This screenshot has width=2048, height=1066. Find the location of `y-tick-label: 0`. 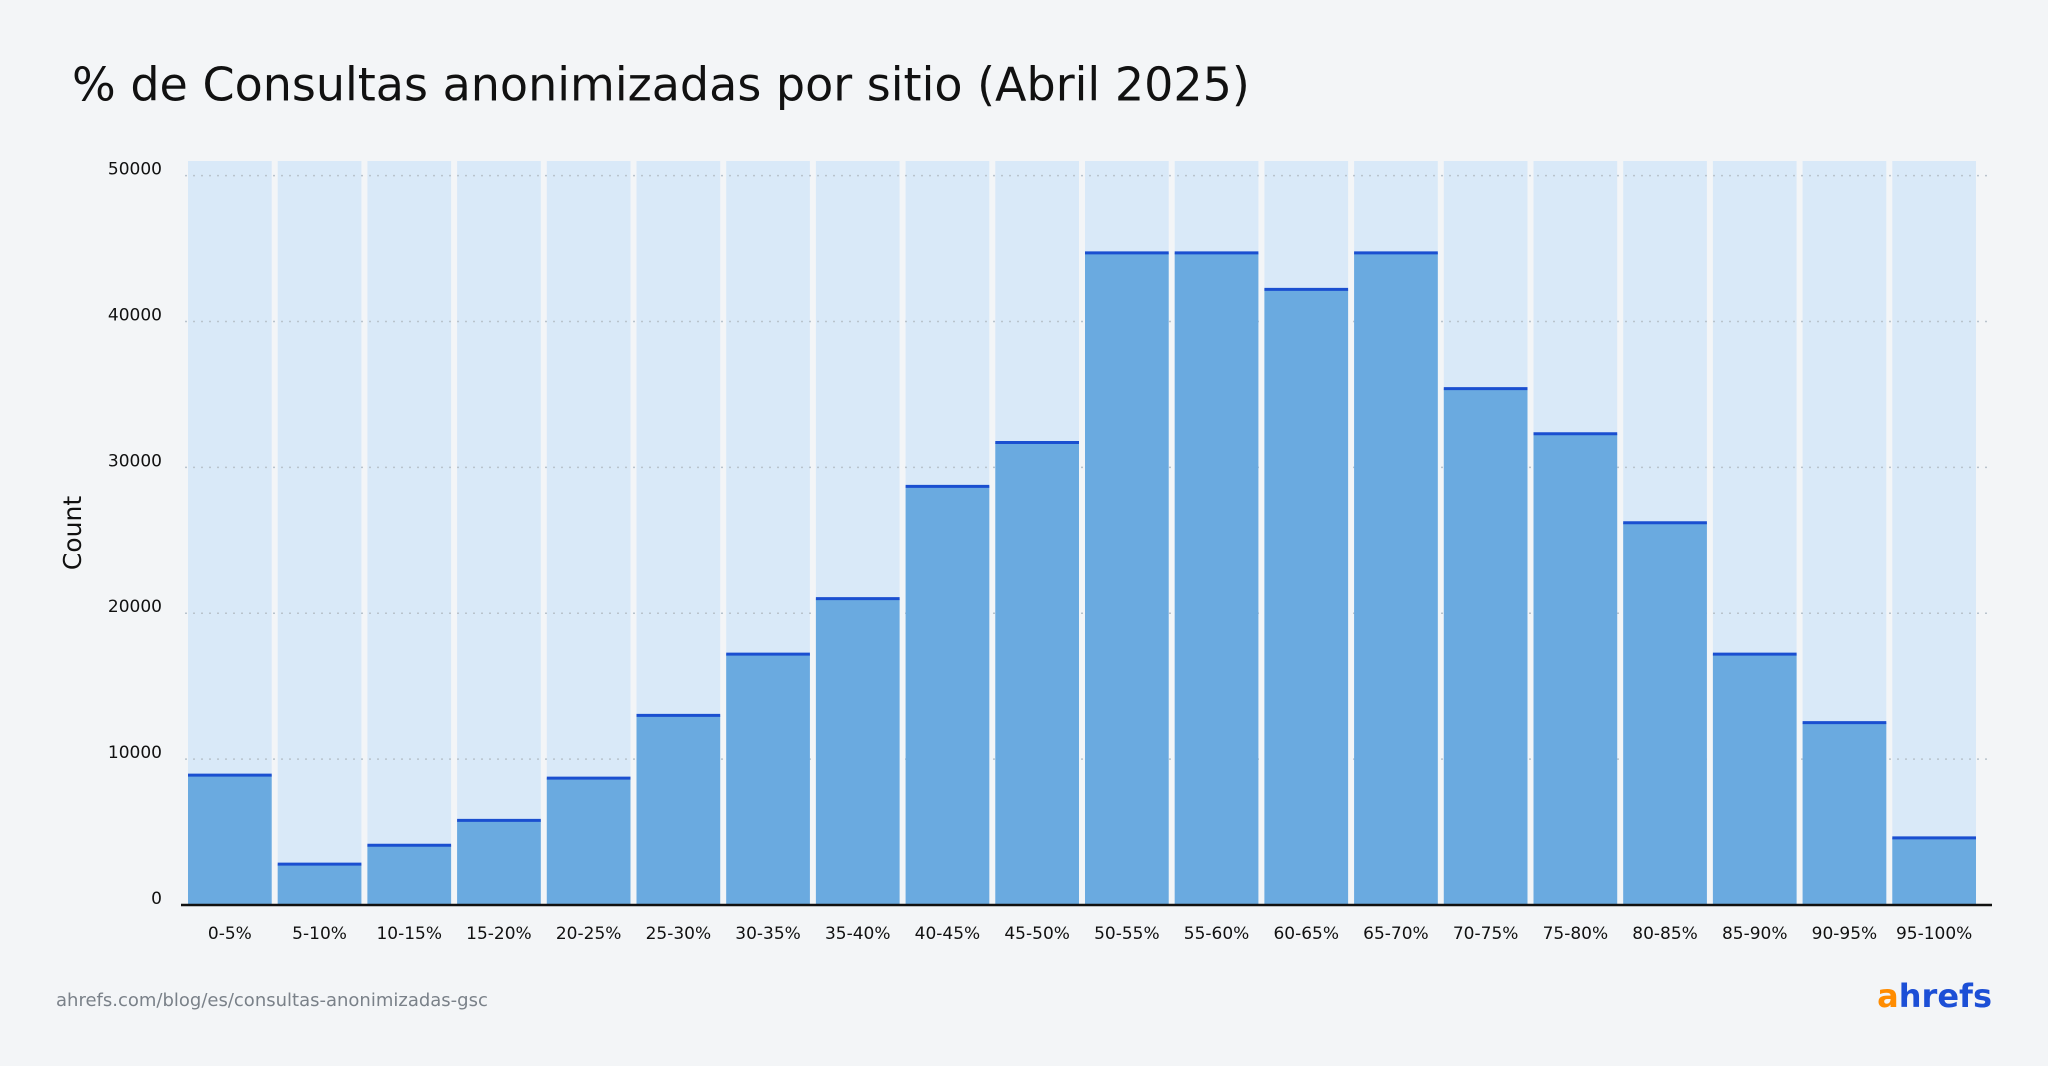

y-tick-label: 0 is located at coordinates (156, 899).